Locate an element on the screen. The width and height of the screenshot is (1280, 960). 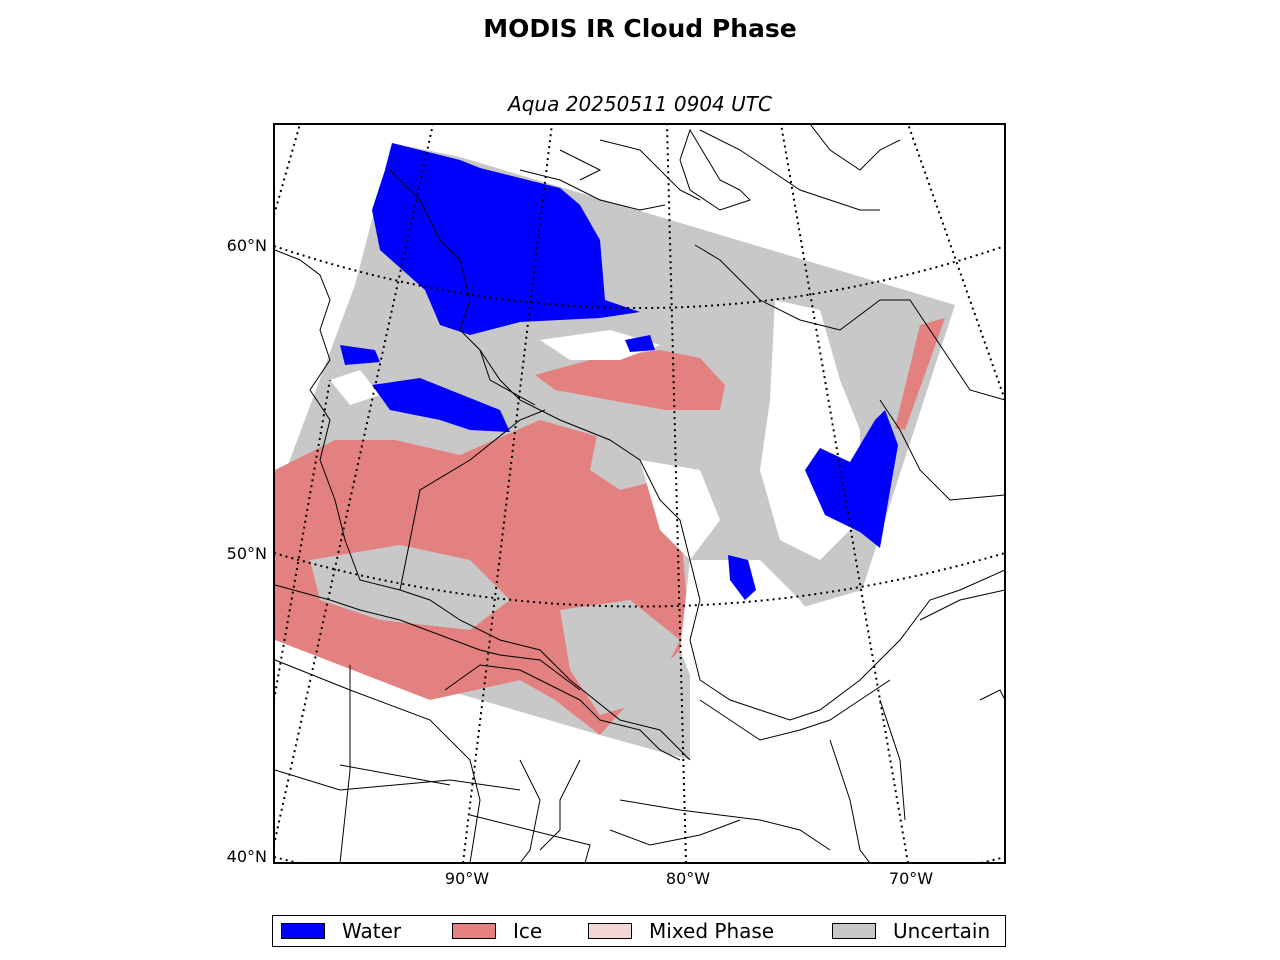
lat-label-50: 50°N is located at coordinates (246, 553).